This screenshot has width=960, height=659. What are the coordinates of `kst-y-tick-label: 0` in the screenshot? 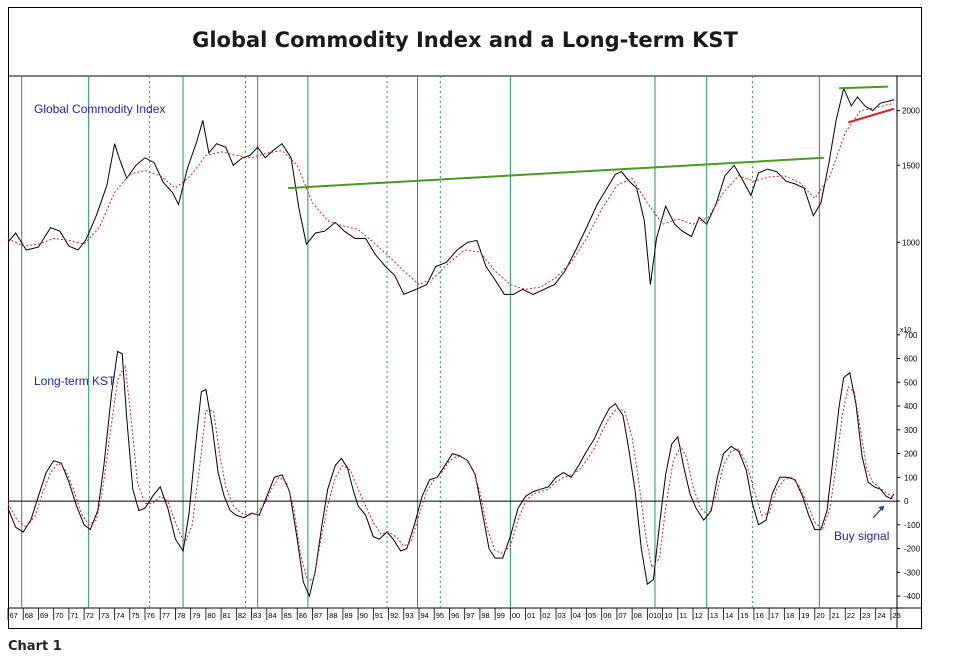 It's located at (906, 501).